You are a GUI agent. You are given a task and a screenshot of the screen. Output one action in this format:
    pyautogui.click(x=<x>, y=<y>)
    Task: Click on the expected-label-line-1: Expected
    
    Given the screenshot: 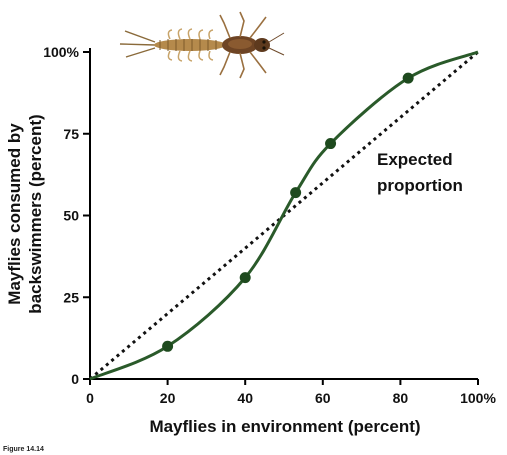 What is the action you would take?
    pyautogui.click(x=415, y=159)
    